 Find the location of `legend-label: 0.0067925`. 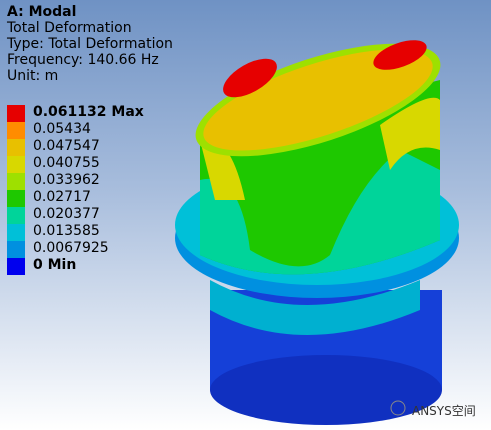

legend-label: 0.0067925 is located at coordinates (71, 248).